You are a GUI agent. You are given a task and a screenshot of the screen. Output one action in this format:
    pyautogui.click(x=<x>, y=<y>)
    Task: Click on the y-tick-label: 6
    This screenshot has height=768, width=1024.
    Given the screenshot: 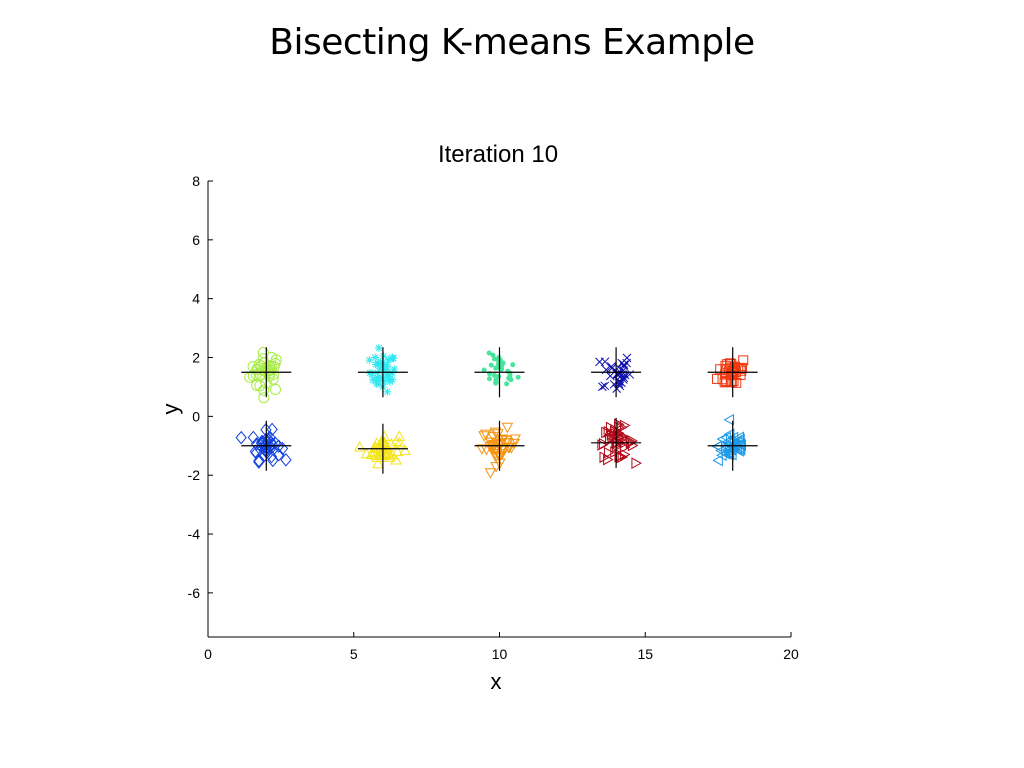 What is the action you would take?
    pyautogui.click(x=196, y=240)
    